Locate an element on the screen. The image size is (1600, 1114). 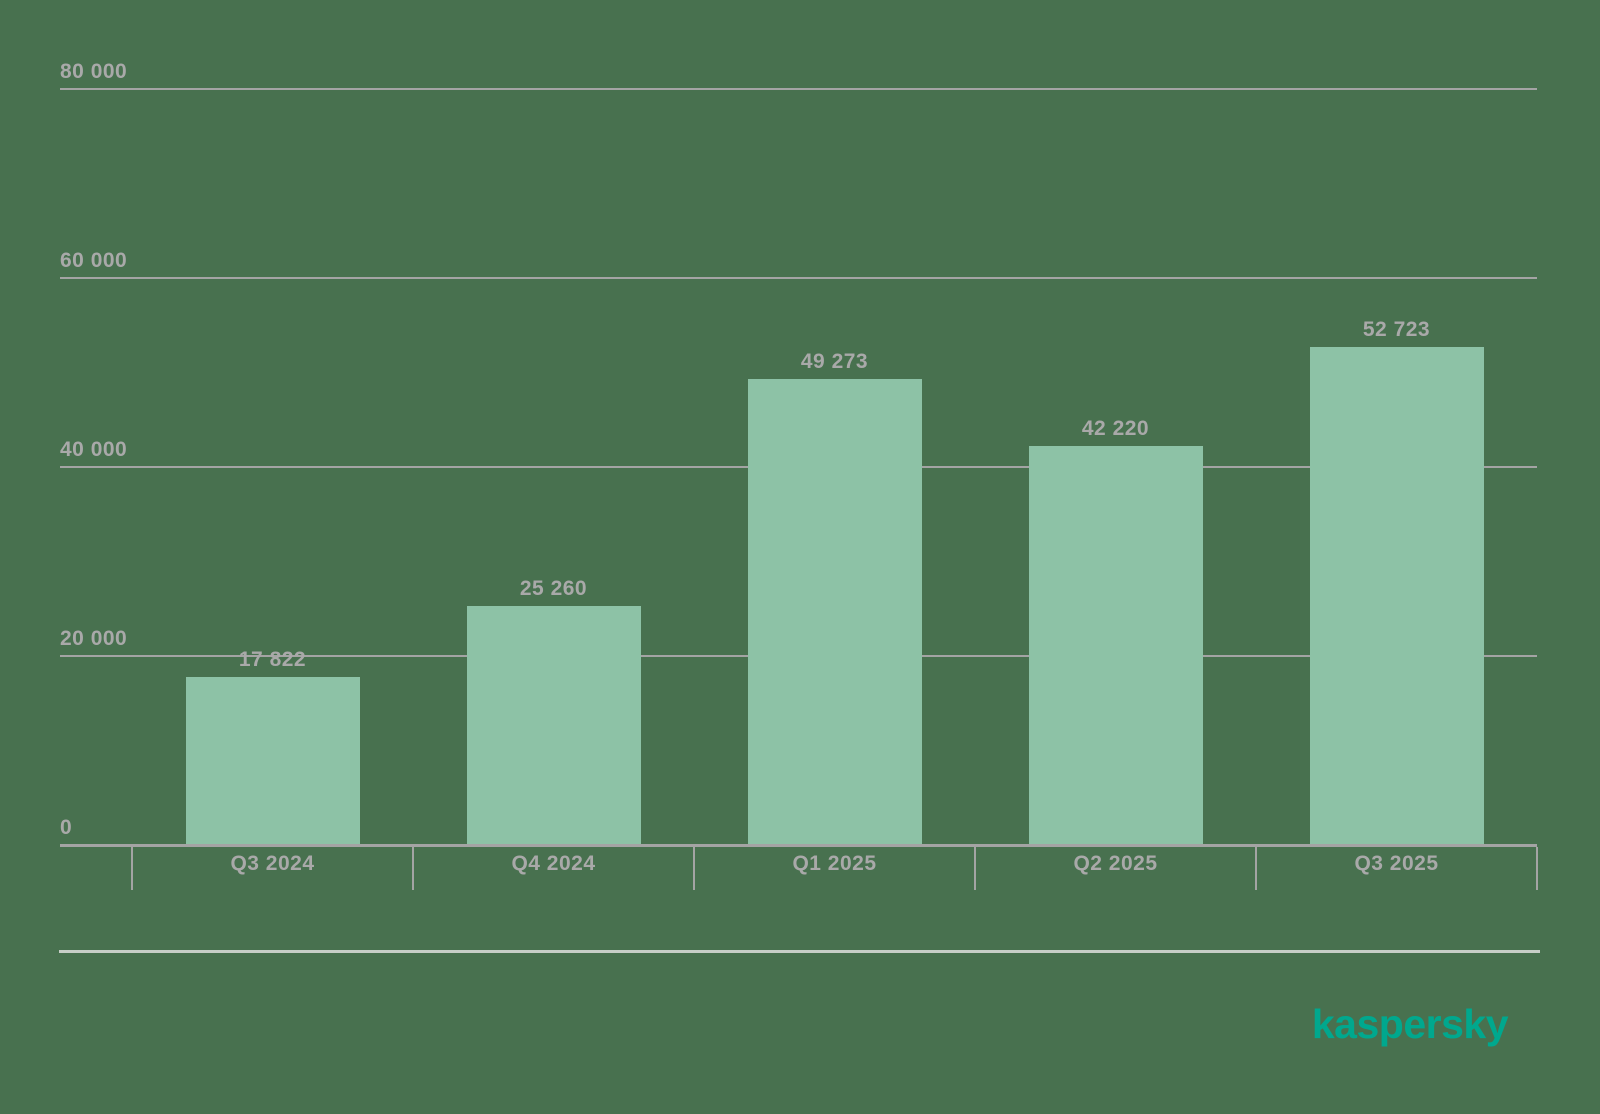
bar-q2-2025 is located at coordinates (1115, 645).